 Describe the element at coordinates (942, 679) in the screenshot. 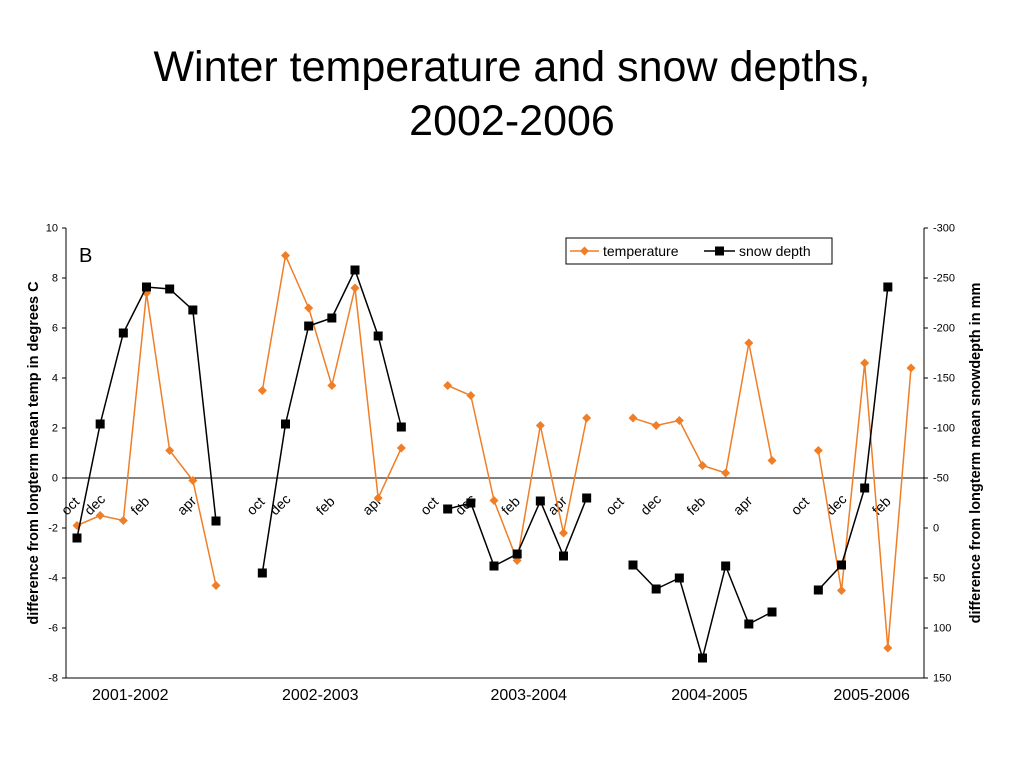

I see `right-tick-label: 150` at that location.